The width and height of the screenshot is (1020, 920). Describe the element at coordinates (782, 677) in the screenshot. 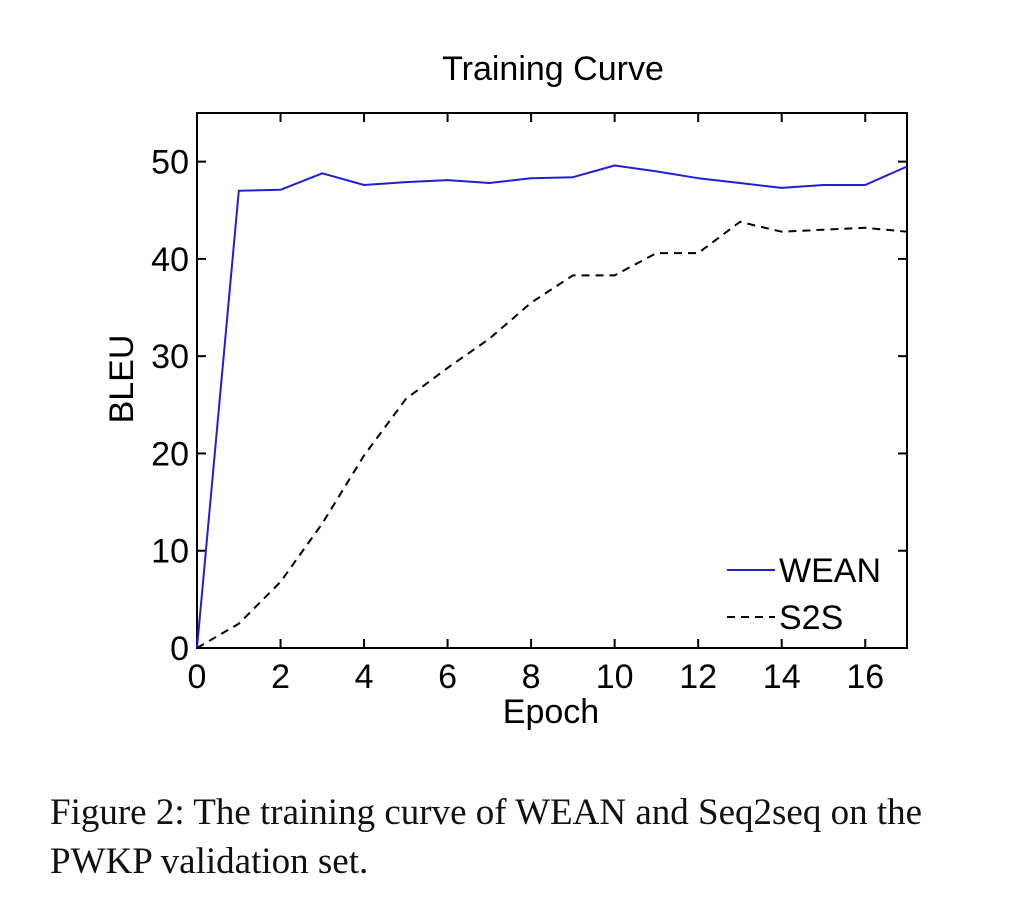

I see `x-tick-label: 14` at that location.